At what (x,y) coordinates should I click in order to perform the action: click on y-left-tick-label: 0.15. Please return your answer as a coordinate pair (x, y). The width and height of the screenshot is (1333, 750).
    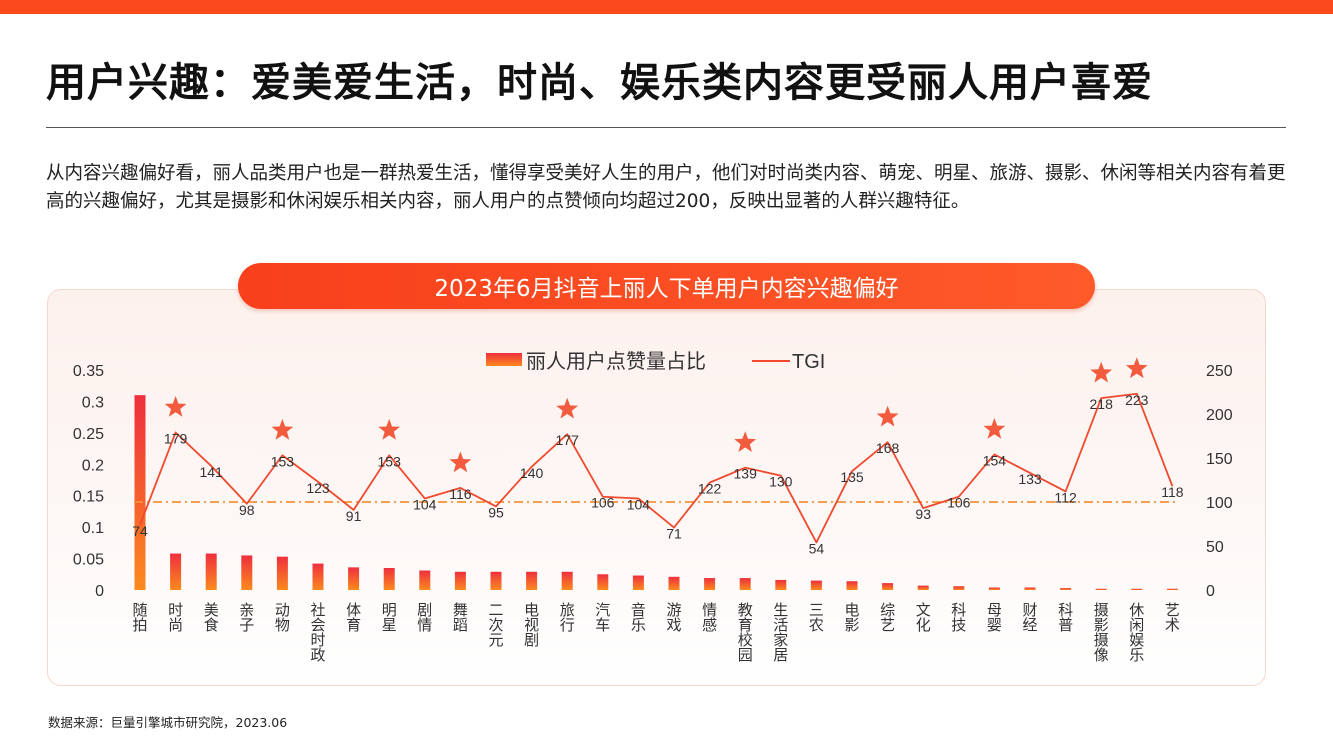
    Looking at the image, I should click on (88, 497).